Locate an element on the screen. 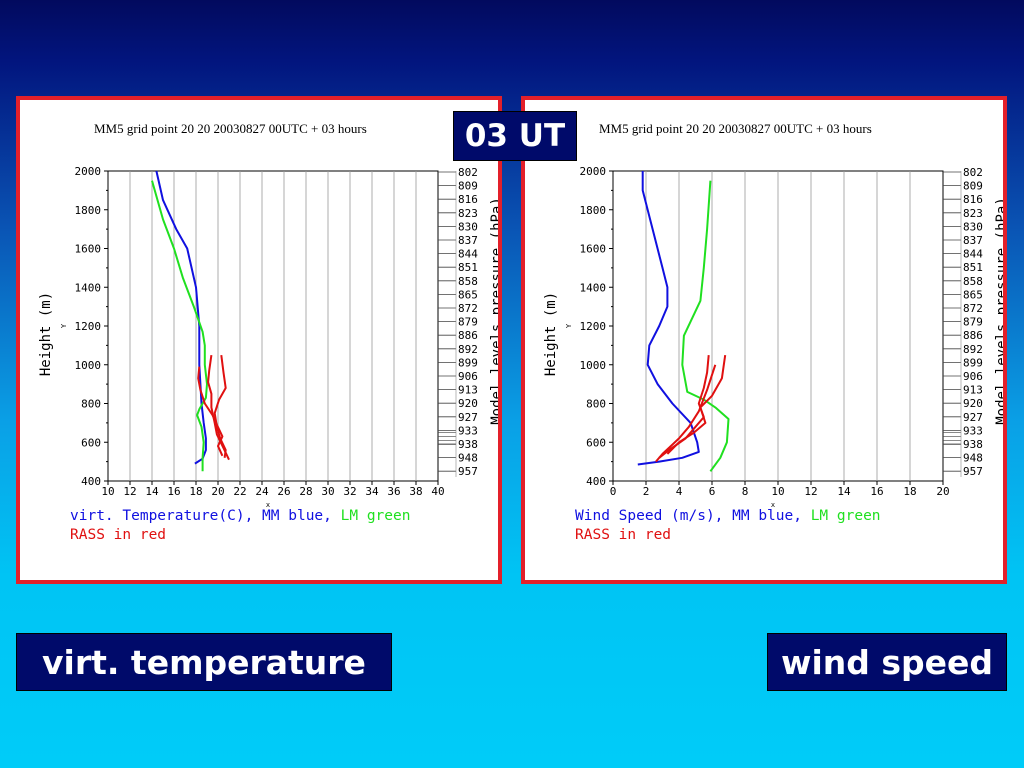 The width and height of the screenshot is (1024, 768). pressure-level-label: 816 is located at coordinates (468, 199).